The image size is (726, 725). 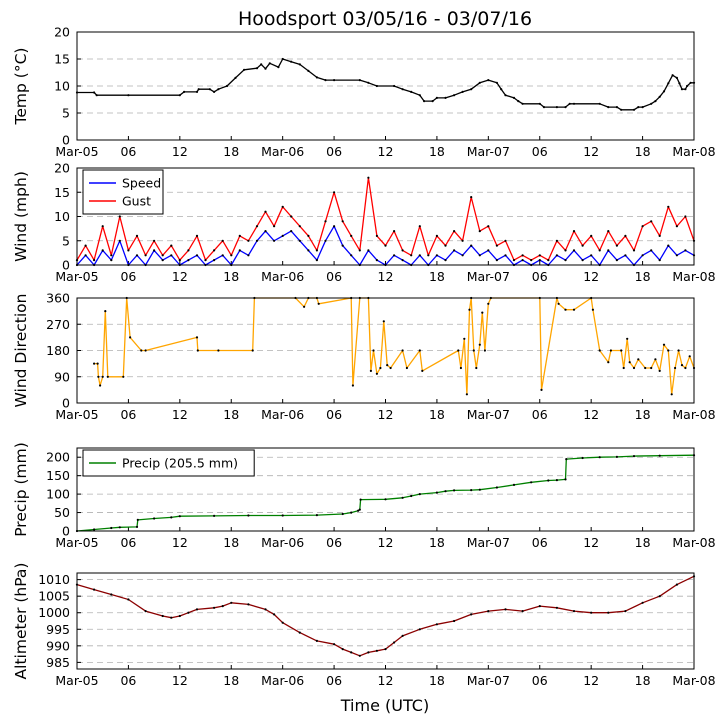 What do you see at coordinates (136, 201) in the screenshot?
I see `legend-label: Gust` at bounding box center [136, 201].